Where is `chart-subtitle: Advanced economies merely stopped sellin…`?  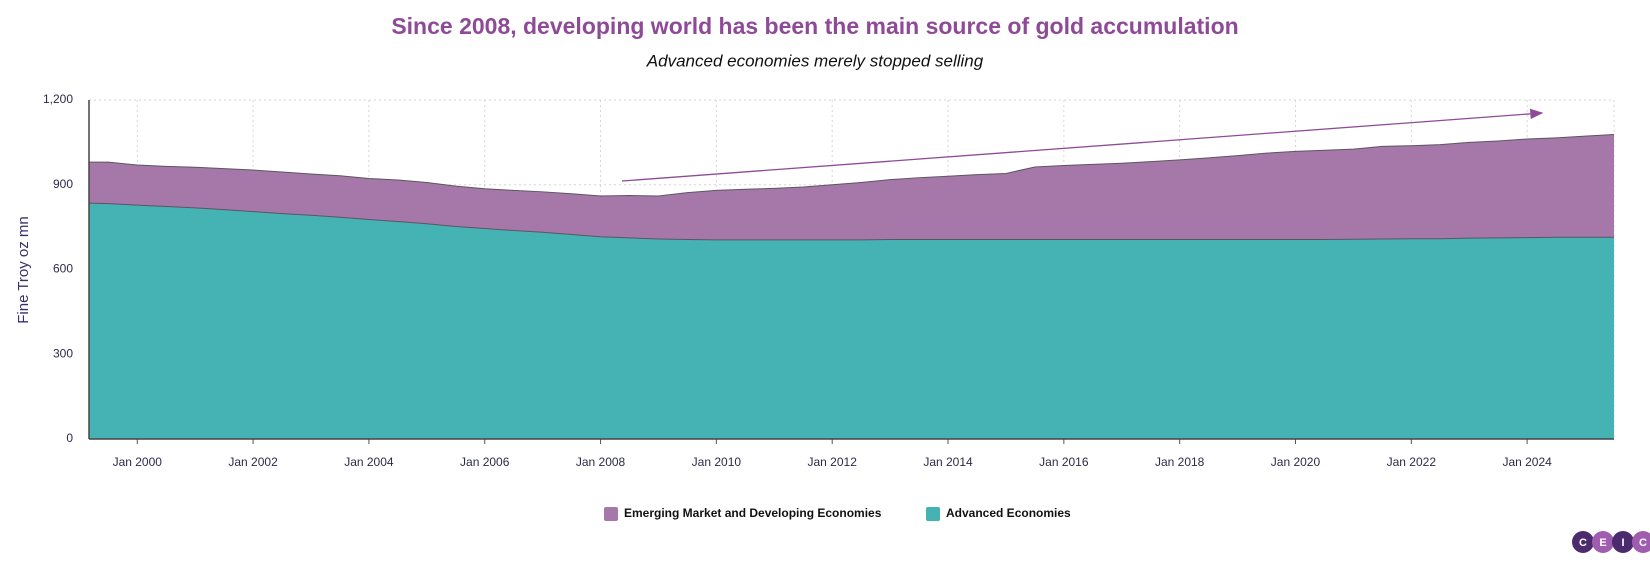 chart-subtitle: Advanced economies merely stopped sellin… is located at coordinates (815, 60).